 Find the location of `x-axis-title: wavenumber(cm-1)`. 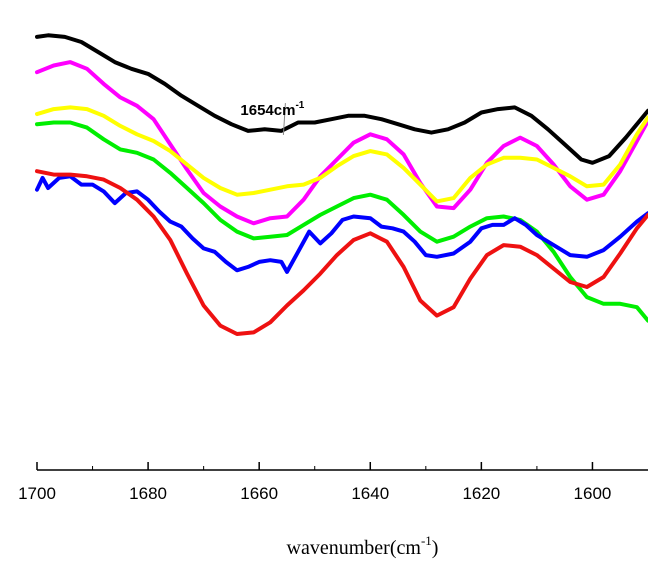

x-axis-title: wavenumber(cm-1) is located at coordinates (363, 546).